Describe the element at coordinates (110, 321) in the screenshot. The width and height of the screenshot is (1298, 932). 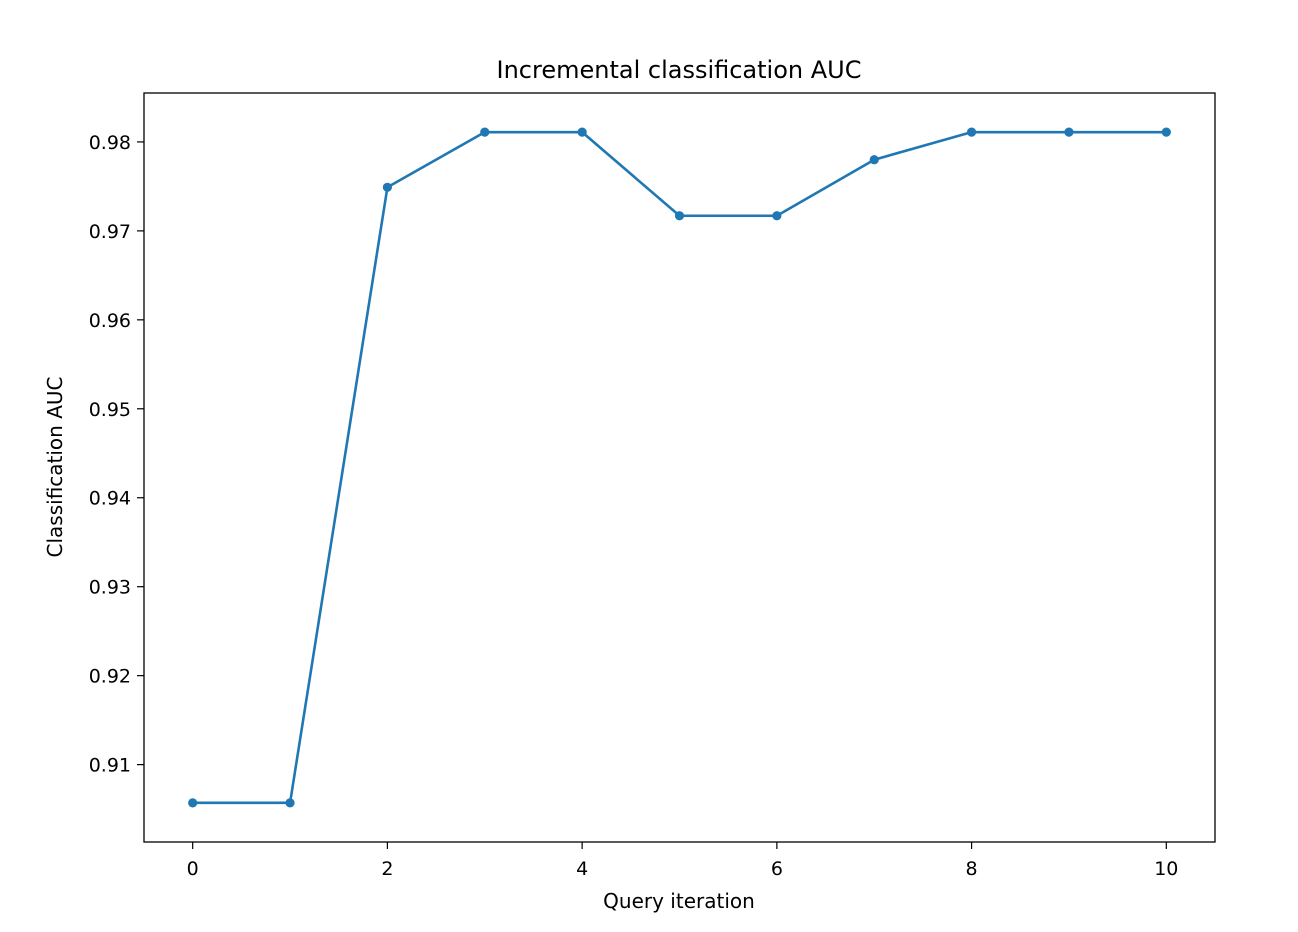
I see `y-tick-label: 0.96` at that location.